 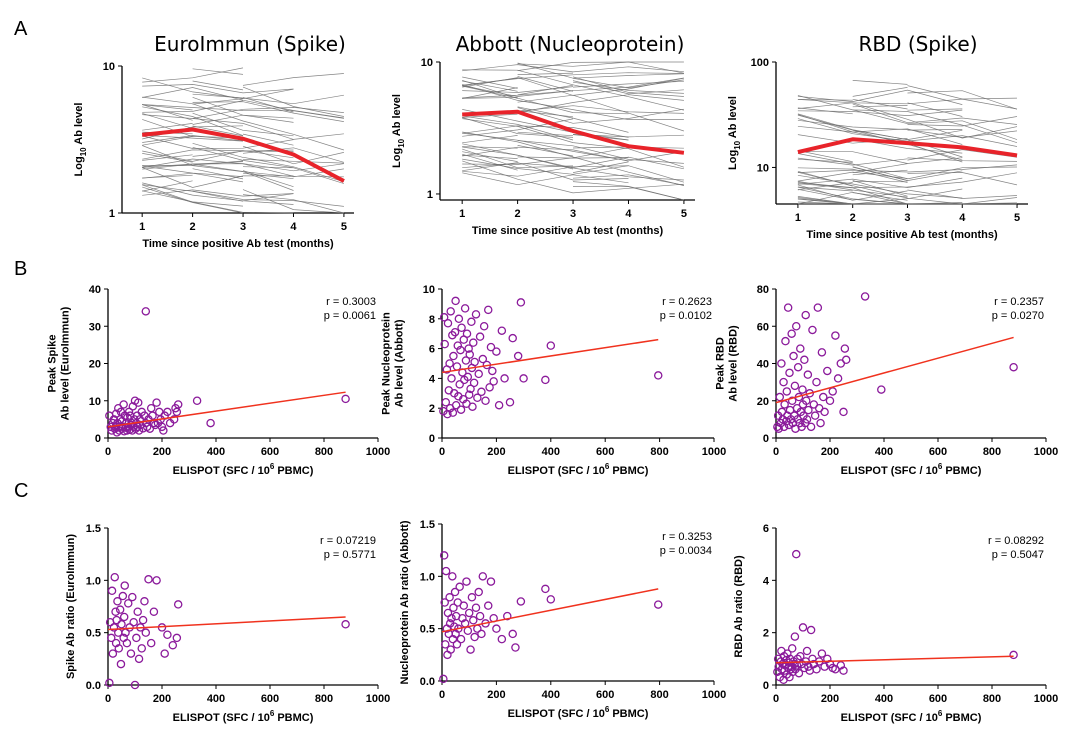 What do you see at coordinates (427, 525) in the screenshot?
I see `y-tick-label: 1.5` at bounding box center [427, 525].